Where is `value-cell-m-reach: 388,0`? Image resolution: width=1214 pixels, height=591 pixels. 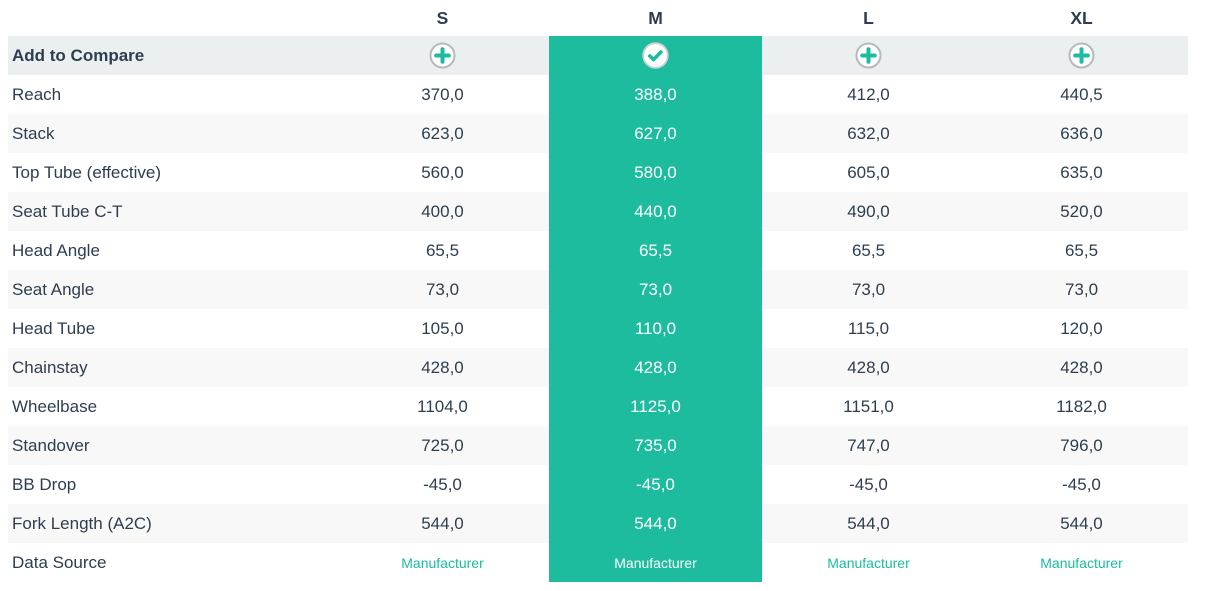 value-cell-m-reach: 388,0 is located at coordinates (655, 94).